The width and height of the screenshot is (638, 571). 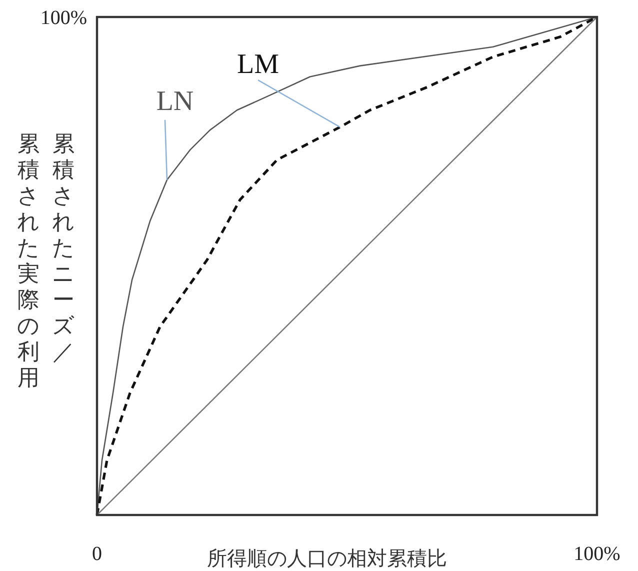 What do you see at coordinates (63, 18) in the screenshot?
I see `text: 100%` at bounding box center [63, 18].